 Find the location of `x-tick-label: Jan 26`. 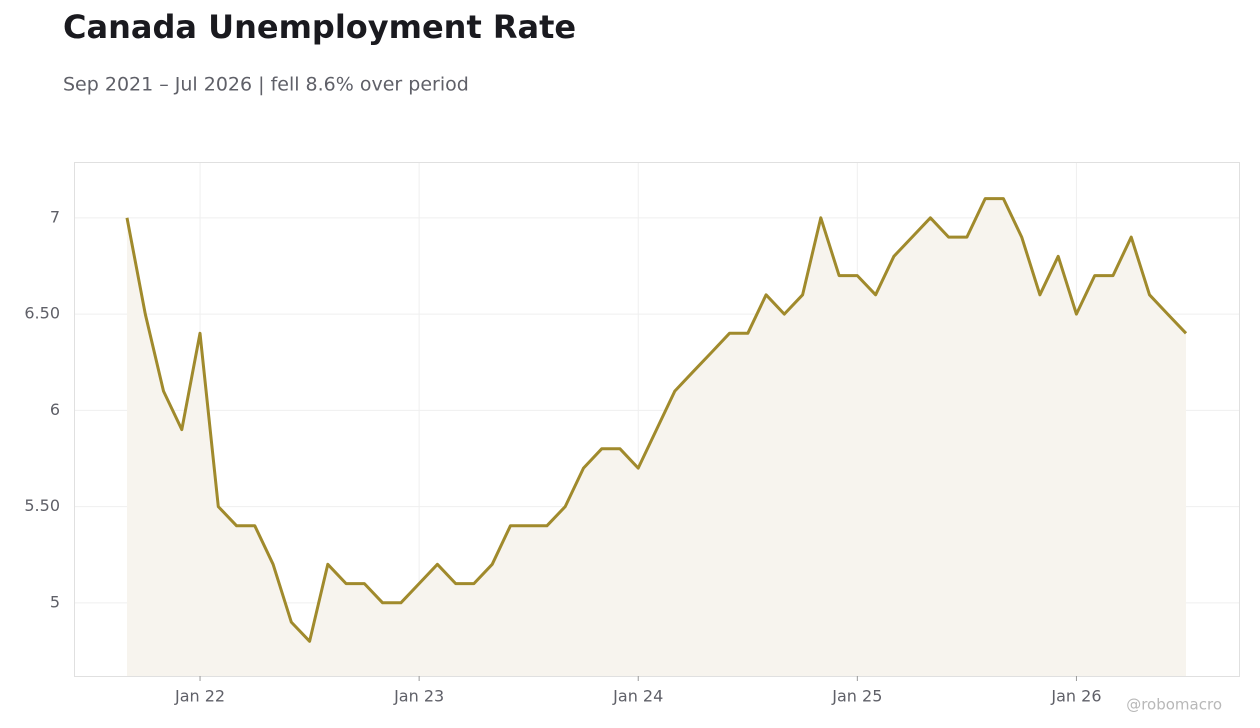

x-tick-label: Jan 26 is located at coordinates (1075, 696).